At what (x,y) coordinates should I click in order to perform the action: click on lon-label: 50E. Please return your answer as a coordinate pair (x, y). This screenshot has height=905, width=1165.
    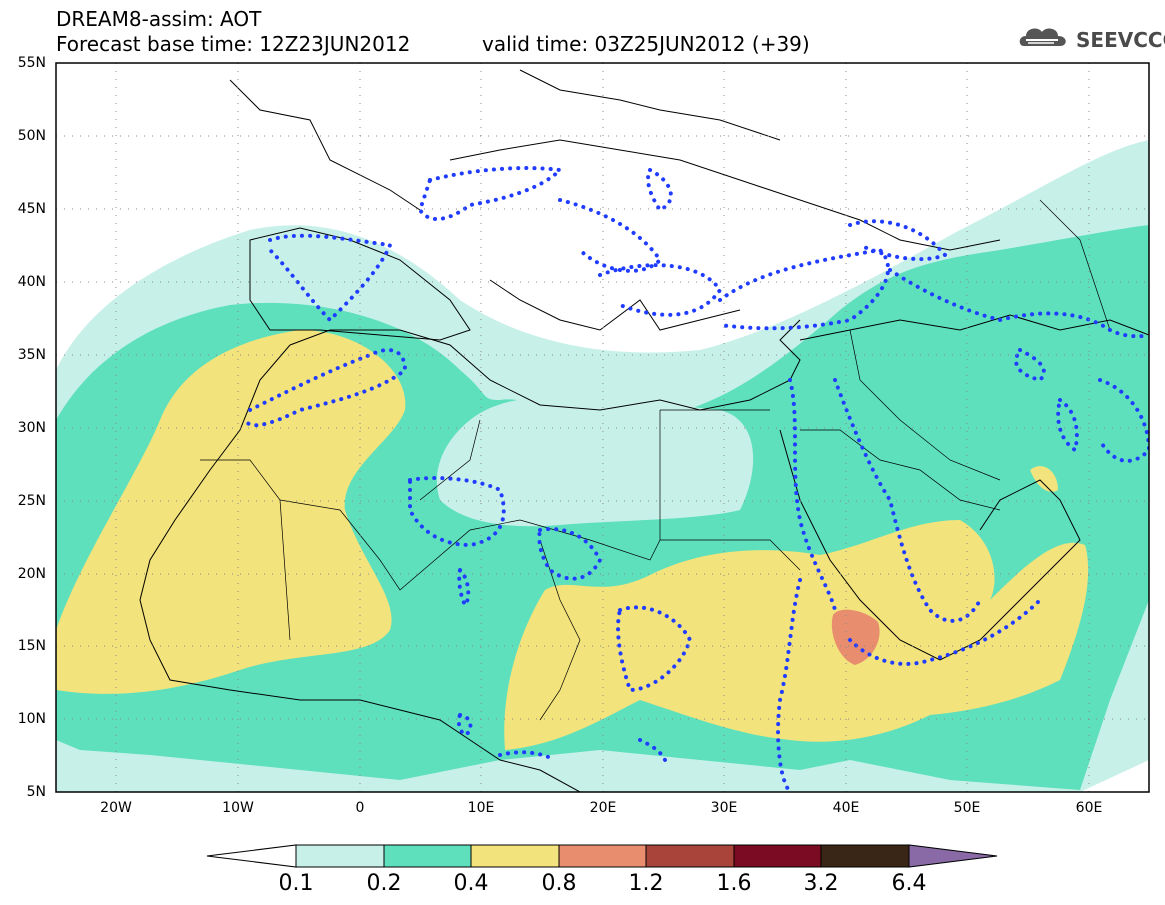
    Looking at the image, I should click on (967, 808).